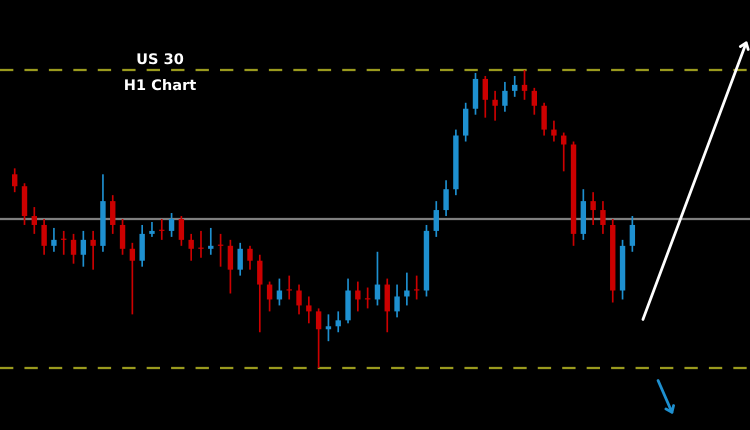  What do you see at coordinates (160, 58) in the screenshot?
I see `chart-title: US 30` at bounding box center [160, 58].